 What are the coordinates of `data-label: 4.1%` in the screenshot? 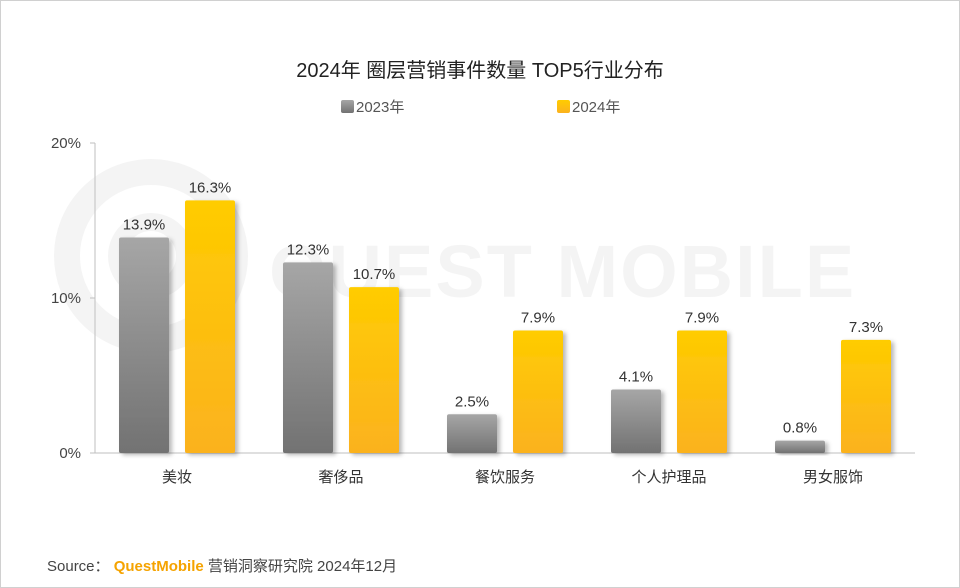 It's located at (636, 376).